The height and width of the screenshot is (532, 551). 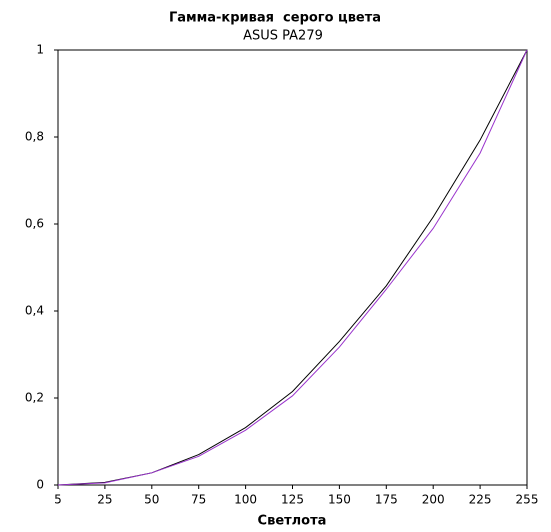 I want to click on y-tick-label: 1, so click(x=40, y=50).